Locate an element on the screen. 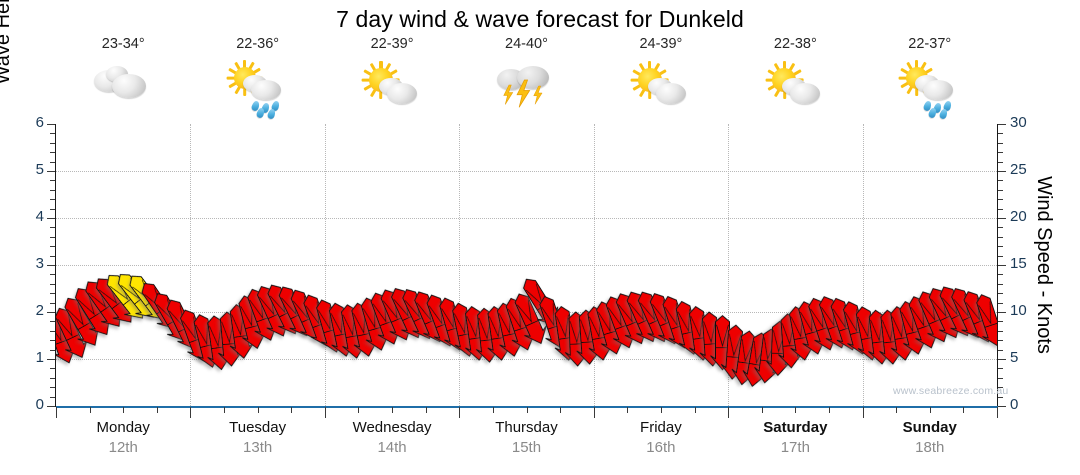  right-tick-label: 20 is located at coordinates (1018, 216).